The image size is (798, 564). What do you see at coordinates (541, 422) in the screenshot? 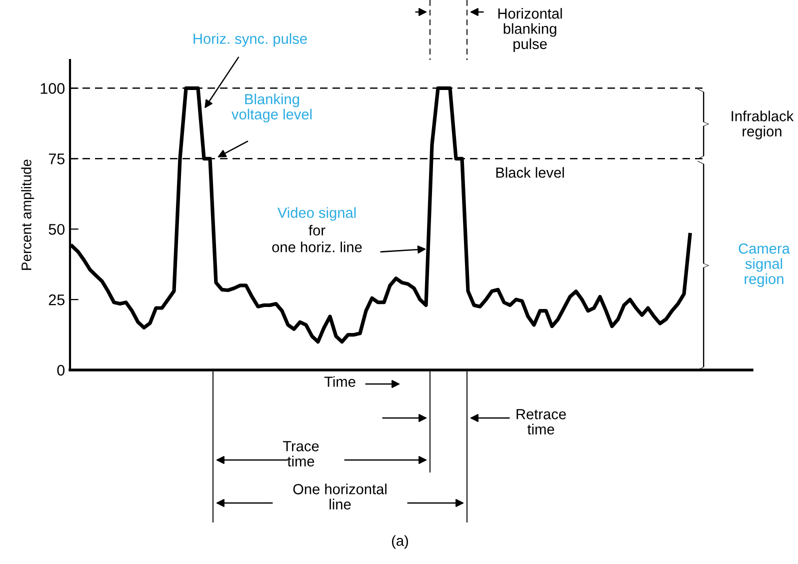
I see `text: Retrace time` at bounding box center [541, 422].